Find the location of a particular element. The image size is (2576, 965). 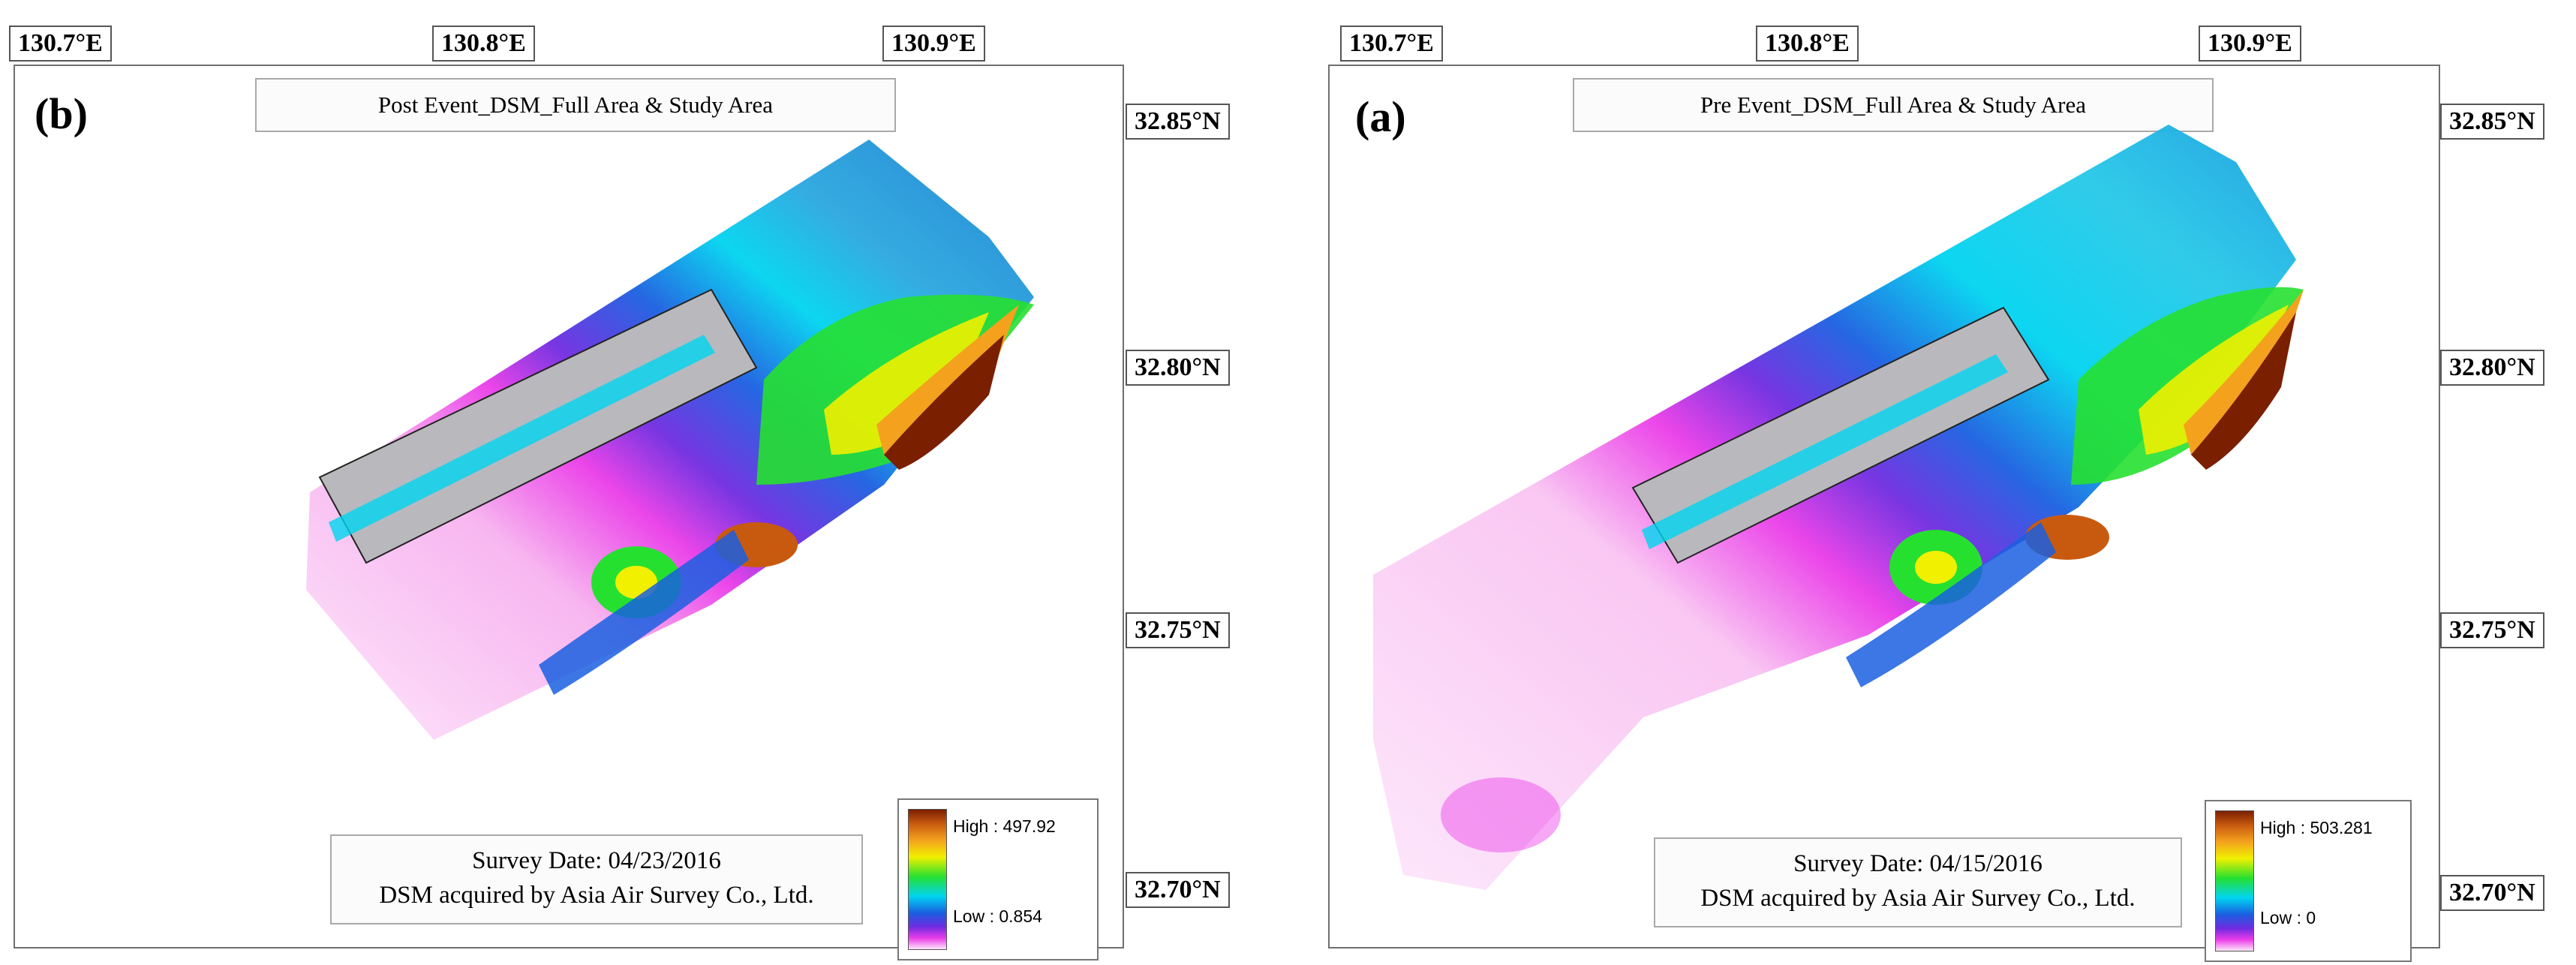

legend-high: High : 503.281 is located at coordinates (2316, 827).